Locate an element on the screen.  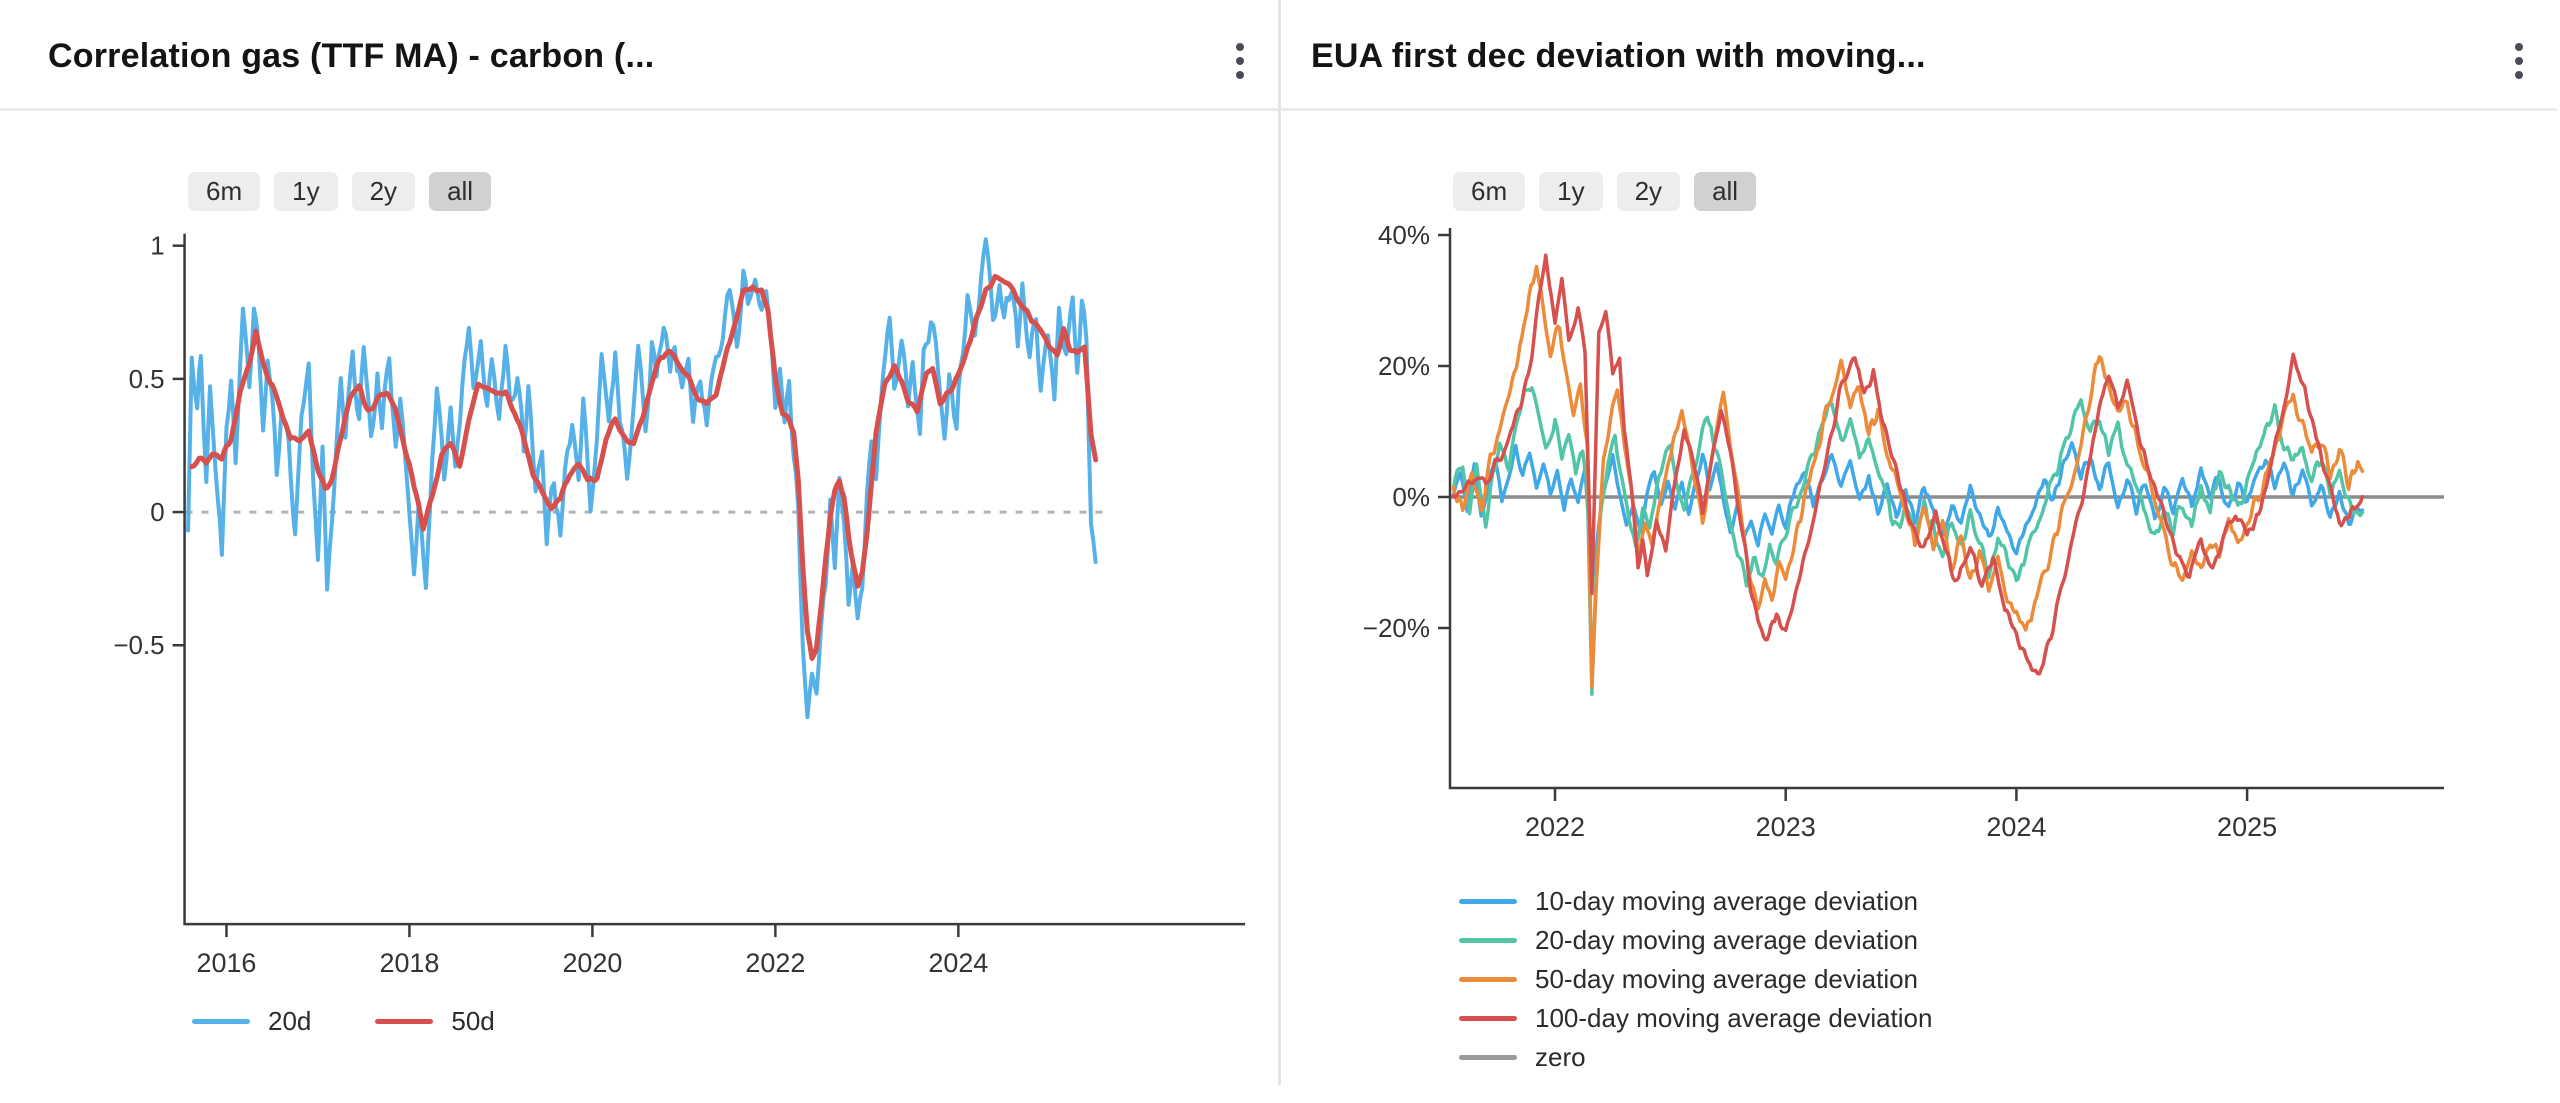
y-tick-label: 20% is located at coordinates (1404, 366).